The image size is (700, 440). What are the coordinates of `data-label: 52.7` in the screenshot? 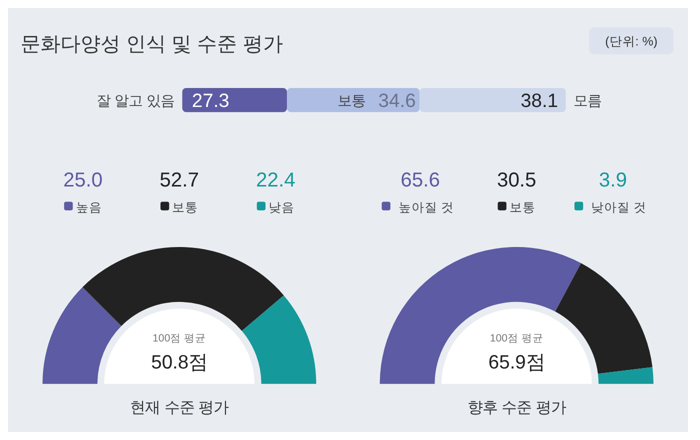 It's located at (180, 180).